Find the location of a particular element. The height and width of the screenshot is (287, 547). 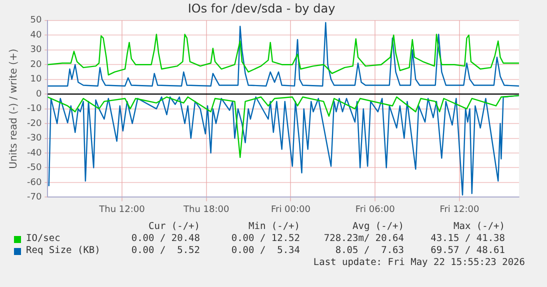

y-tick-label: 40 is located at coordinates (36, 35).